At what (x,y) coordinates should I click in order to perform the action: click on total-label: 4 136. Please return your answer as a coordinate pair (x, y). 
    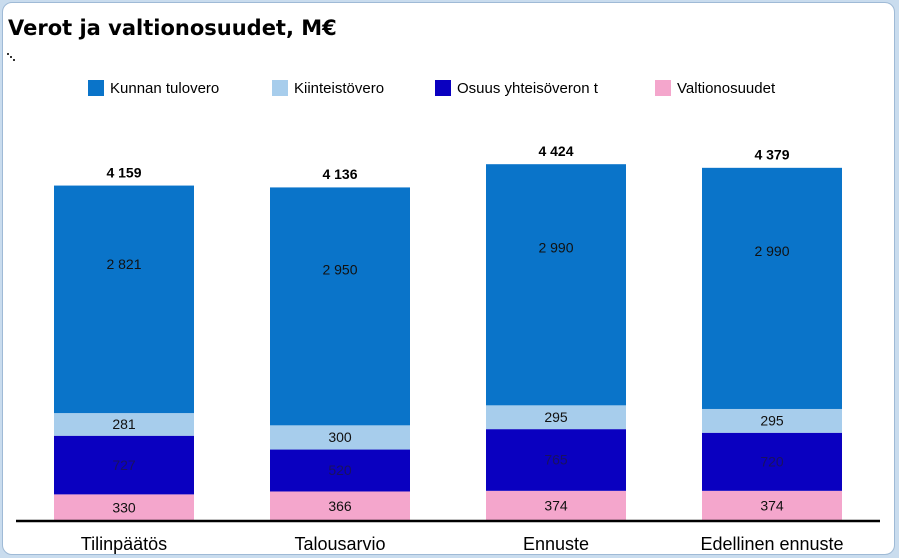
    Looking at the image, I should click on (339, 174).